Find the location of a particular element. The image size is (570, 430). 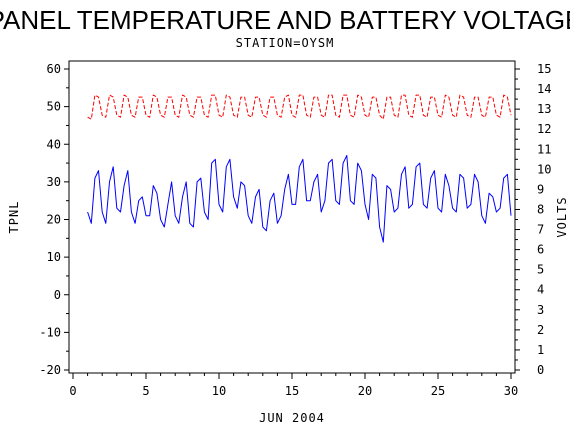

x-axis: 0 5 10 15 20 25 30 is located at coordinates (293, 385).